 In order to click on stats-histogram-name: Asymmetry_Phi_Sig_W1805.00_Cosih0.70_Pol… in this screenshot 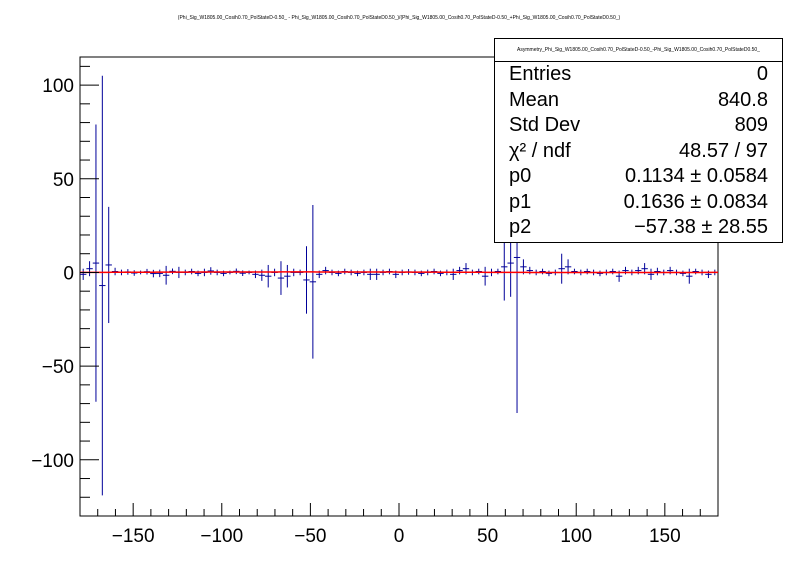, I will do `click(638, 50)`.